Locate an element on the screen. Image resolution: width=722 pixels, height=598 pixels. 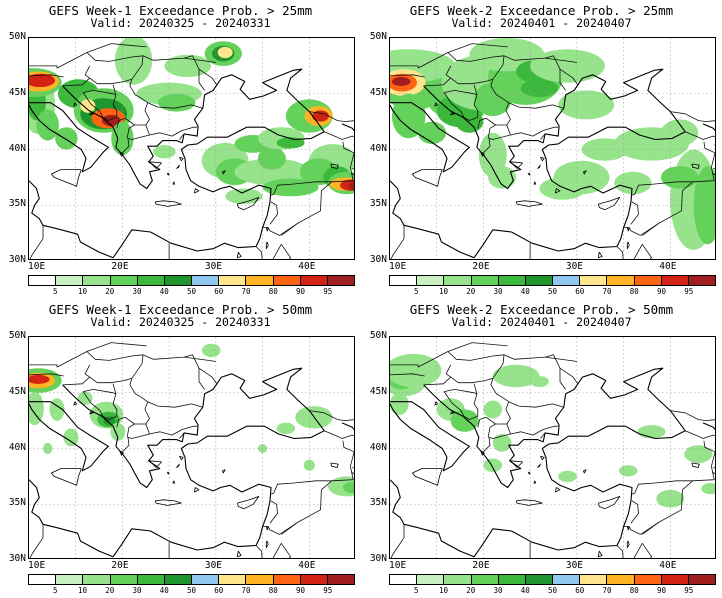
lon-label: 40E is located at coordinates (668, 266).